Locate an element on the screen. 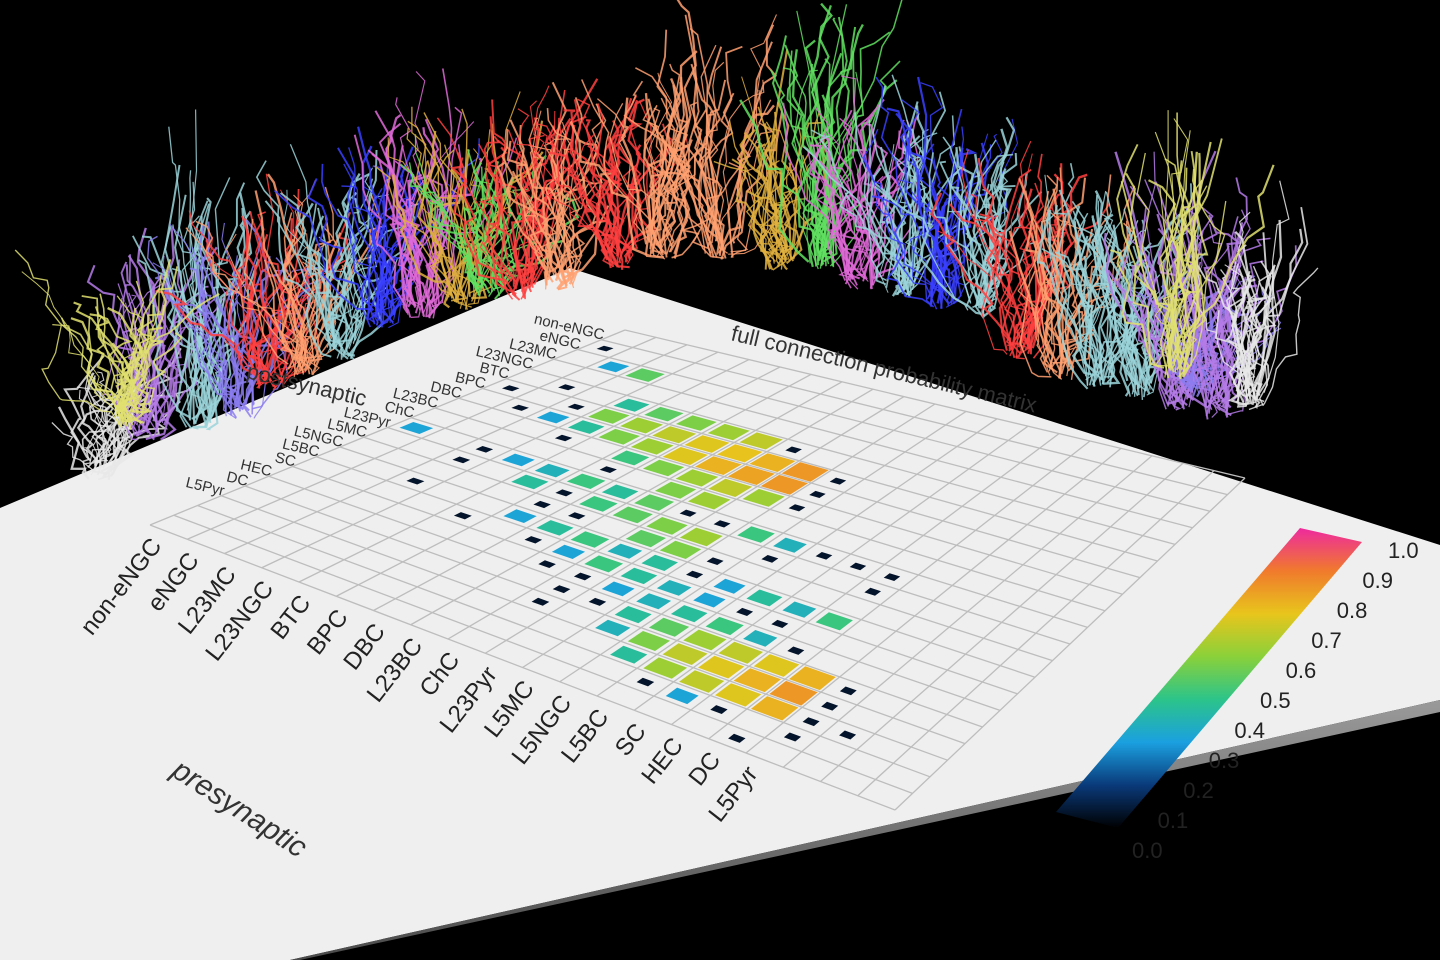 This screenshot has height=960, width=1440. colorbar-tick-label: 0.5 is located at coordinates (1275, 700).